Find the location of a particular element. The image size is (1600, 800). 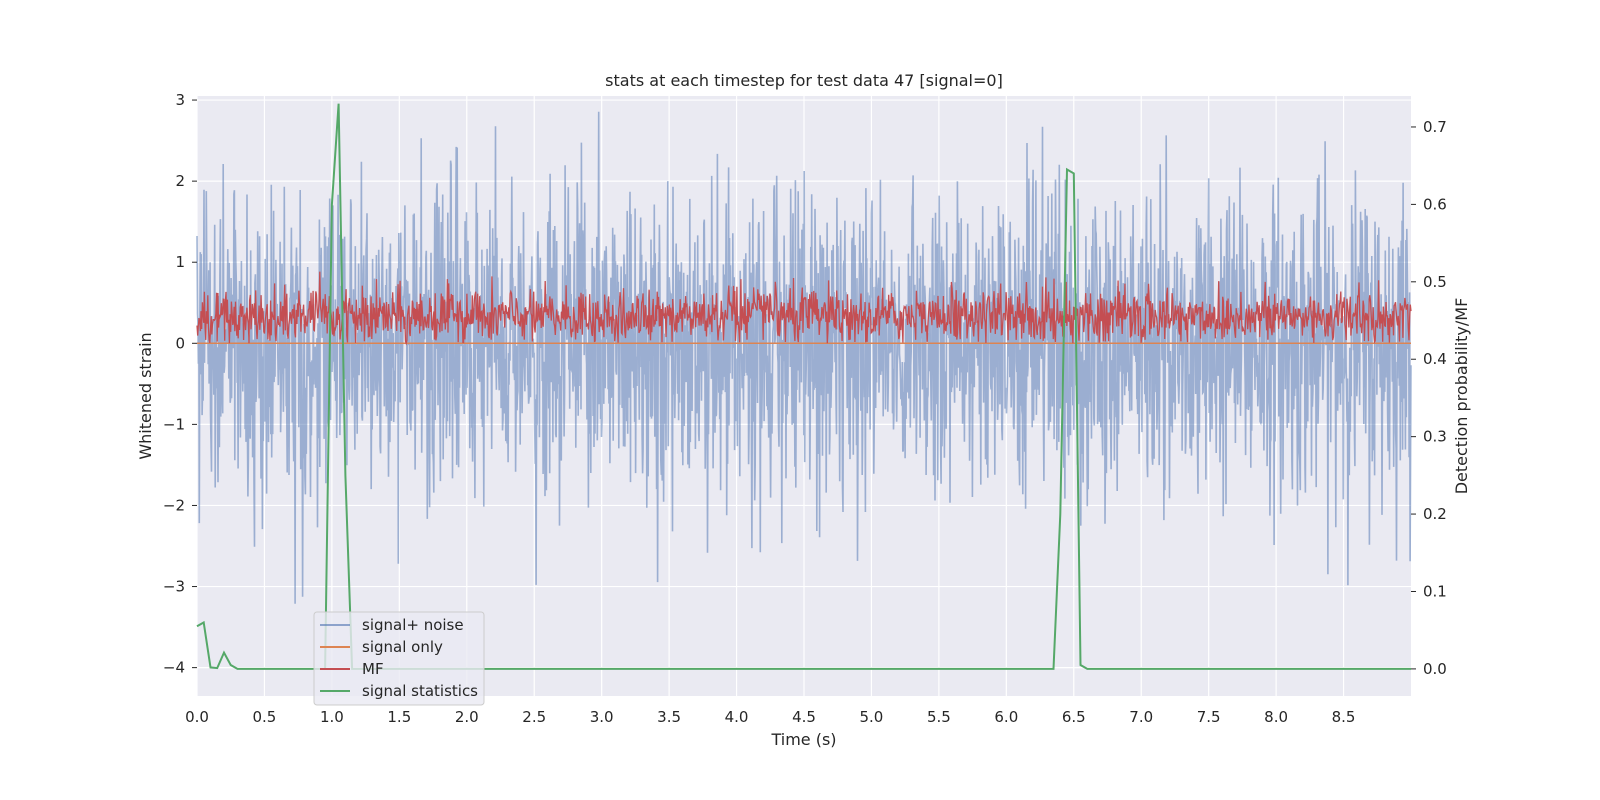

y2-tick-label: 0.3 is located at coordinates (1435, 437).